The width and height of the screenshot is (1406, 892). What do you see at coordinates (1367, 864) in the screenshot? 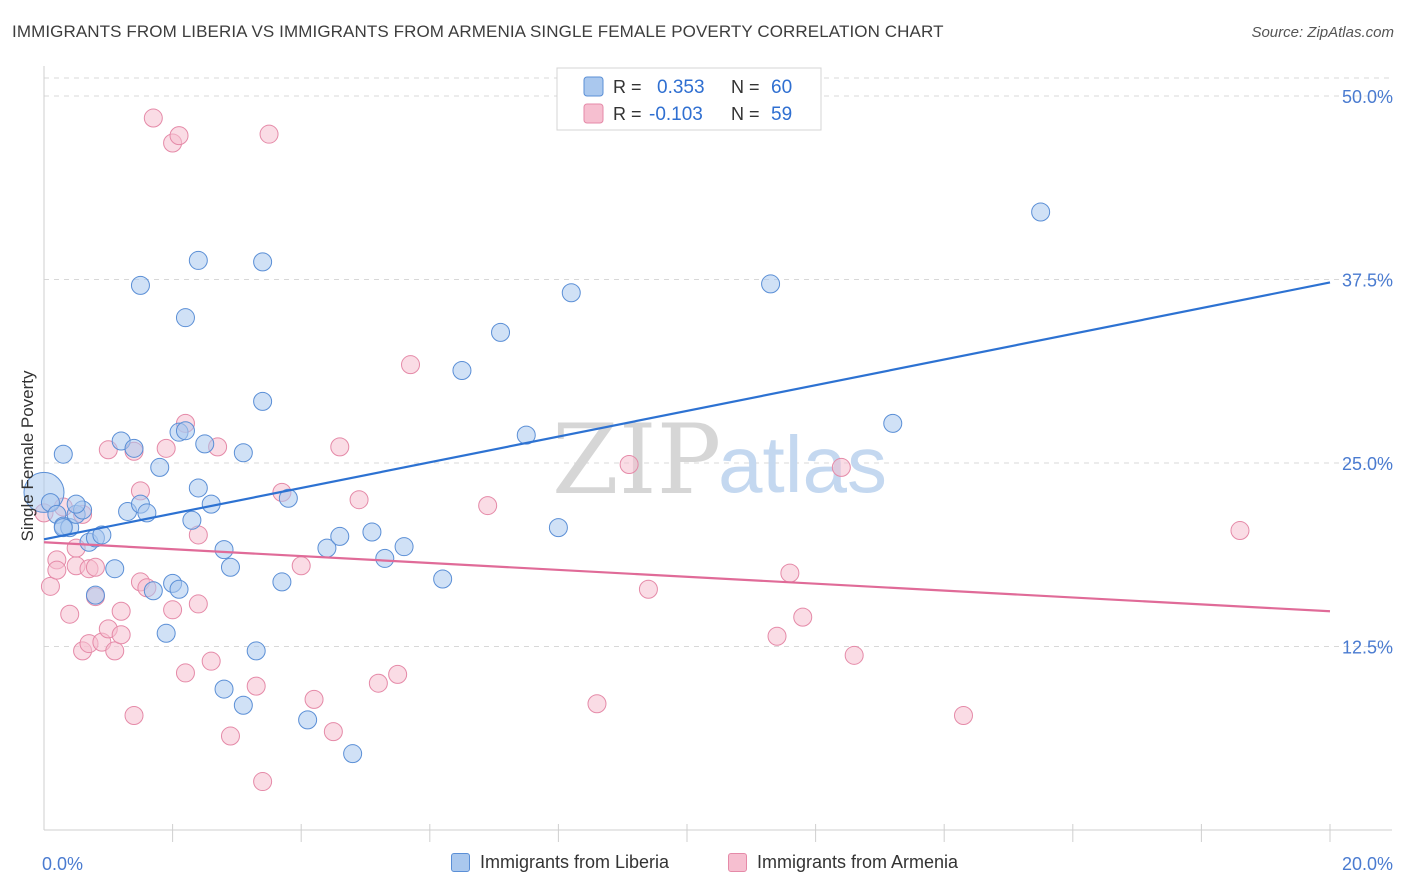
I see `x-tick-label: 20.0%` at bounding box center [1367, 864].